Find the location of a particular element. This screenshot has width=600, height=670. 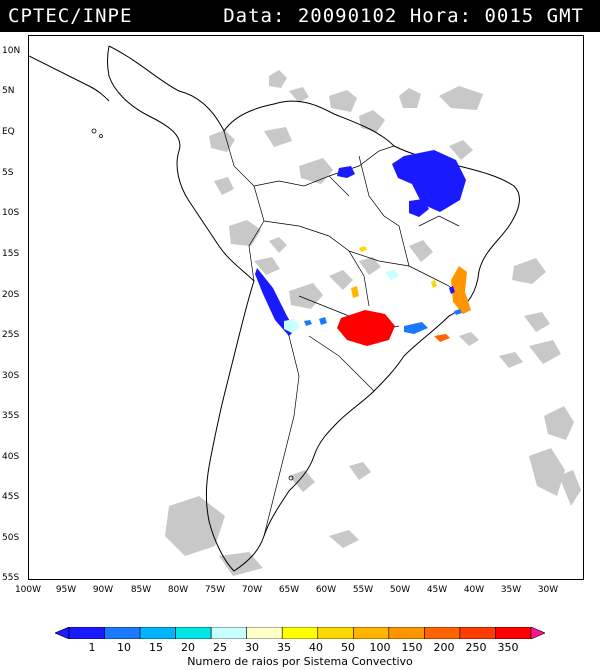

lat-label-45S: 45S is located at coordinates (11, 497).